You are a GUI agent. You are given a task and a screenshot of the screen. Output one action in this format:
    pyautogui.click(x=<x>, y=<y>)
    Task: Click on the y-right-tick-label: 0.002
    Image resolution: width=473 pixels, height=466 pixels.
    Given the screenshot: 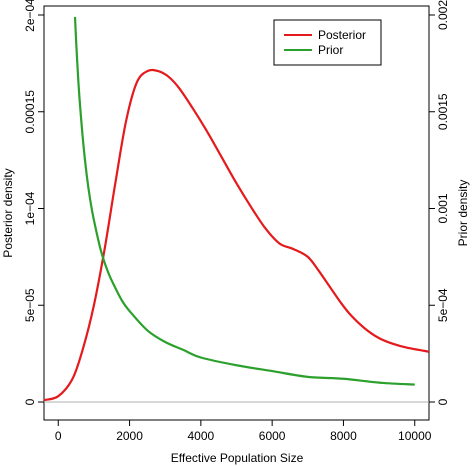 What is the action you would take?
    pyautogui.click(x=443, y=15)
    